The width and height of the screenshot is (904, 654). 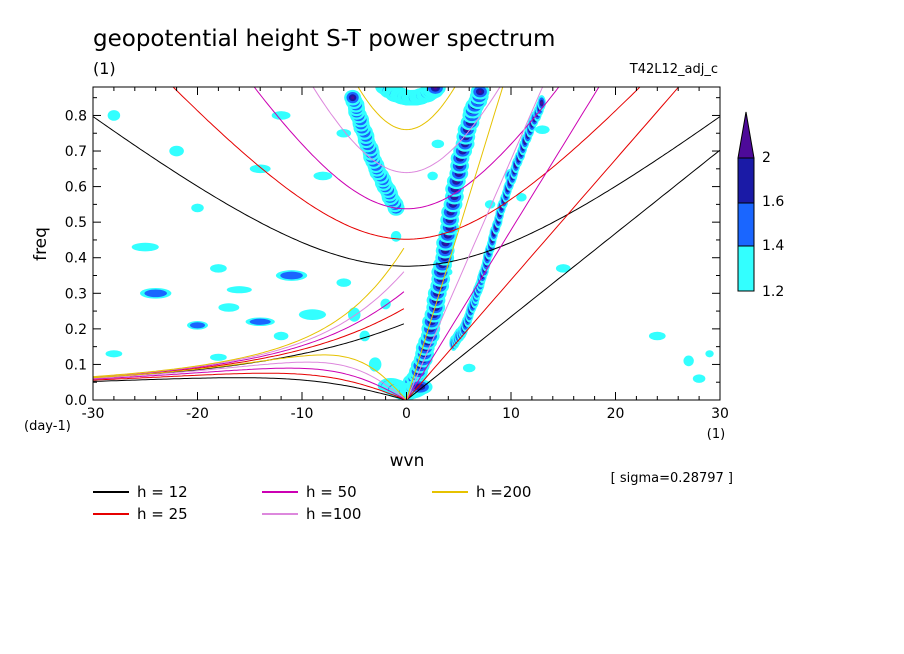 I want to click on x-tick-label: 20, so click(x=616, y=414).